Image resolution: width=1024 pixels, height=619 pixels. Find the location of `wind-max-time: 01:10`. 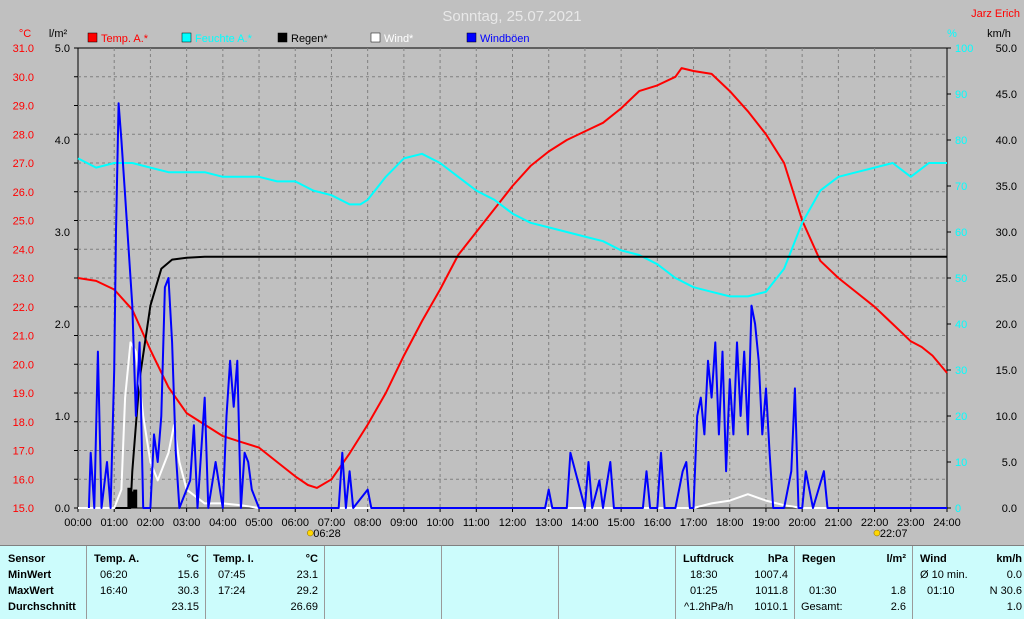

wind-max-time: 01:10 is located at coordinates (941, 591).